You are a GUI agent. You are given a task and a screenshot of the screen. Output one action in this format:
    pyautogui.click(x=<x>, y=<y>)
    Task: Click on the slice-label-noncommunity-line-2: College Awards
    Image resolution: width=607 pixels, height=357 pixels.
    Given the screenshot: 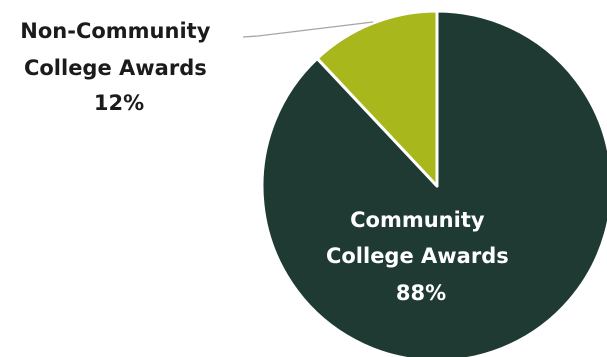 What is the action you would take?
    pyautogui.click(x=115, y=68)
    